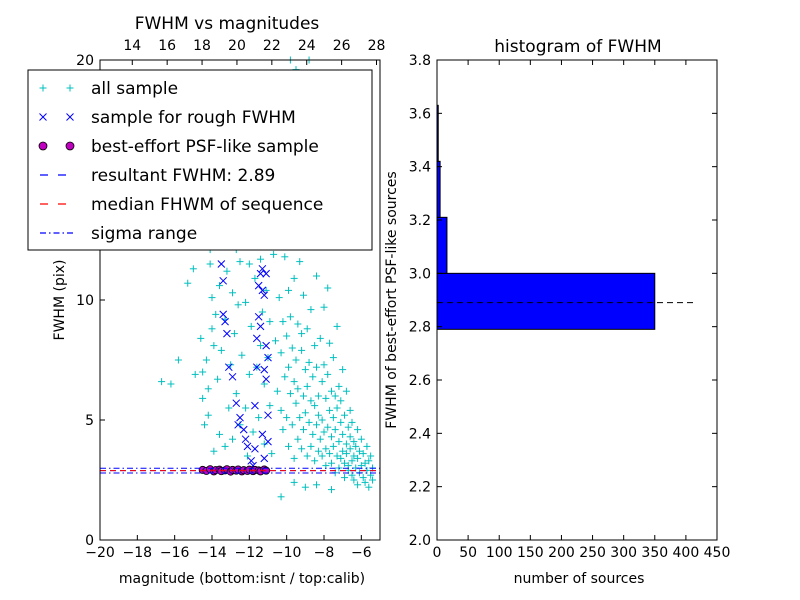 This screenshot has width=800, height=600. Describe the element at coordinates (342, 46) in the screenshot. I see `top-x-tick-label: 26` at that location.